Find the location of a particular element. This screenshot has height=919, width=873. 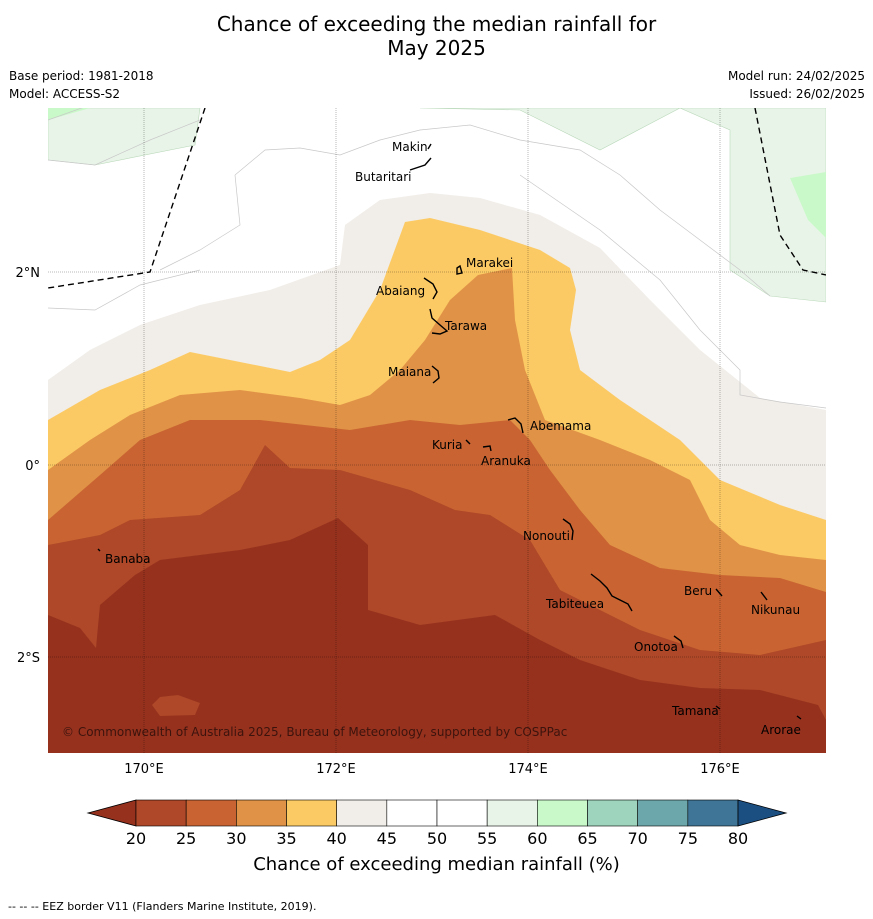

label-nikunau: Nikunau is located at coordinates (775, 610).